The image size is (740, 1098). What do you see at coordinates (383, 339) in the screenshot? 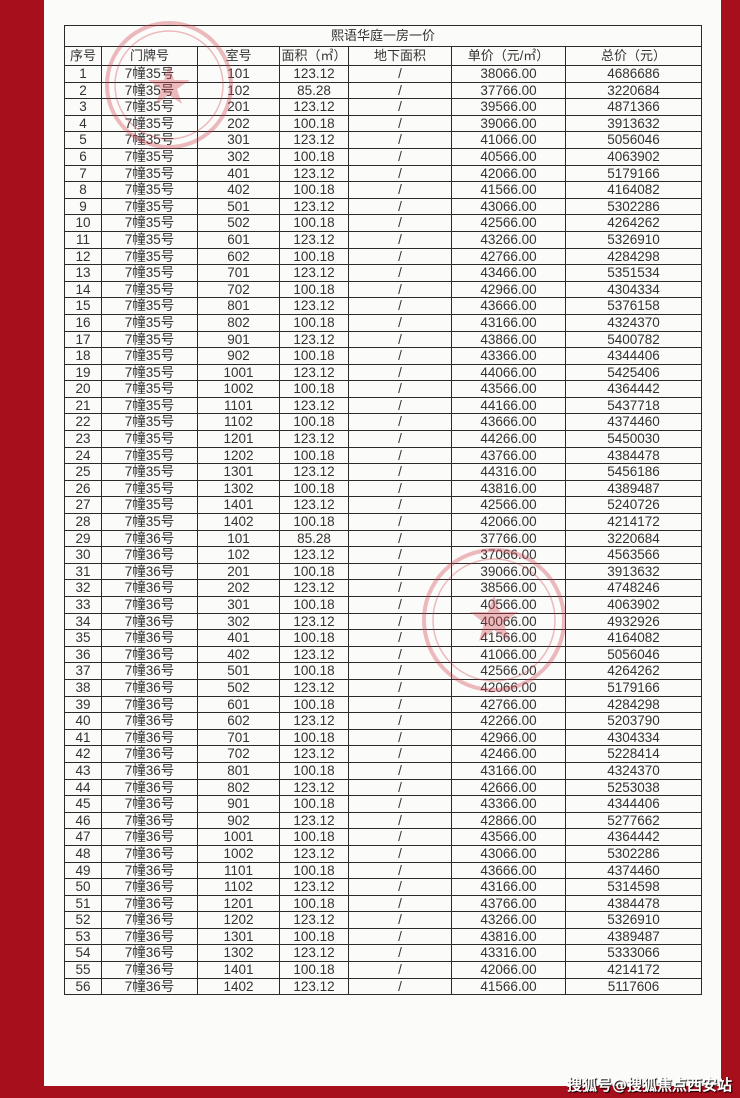
I see `table-row: 17 7幢35号 901 123.12/43866.00 5400782` at bounding box center [383, 339].